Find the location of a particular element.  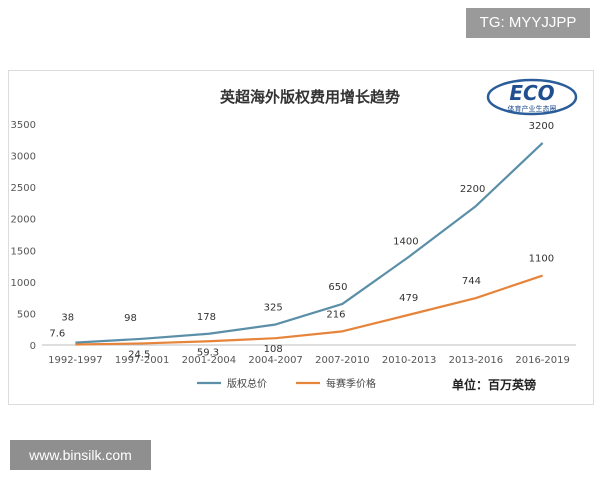

x-tick-label: 2001-2004 is located at coordinates (209, 360).